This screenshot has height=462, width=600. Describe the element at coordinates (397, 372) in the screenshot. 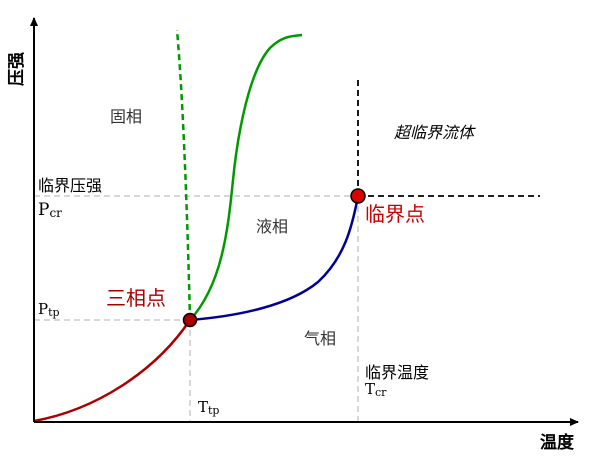

I see `critical-temp-label: 临界温度` at that location.